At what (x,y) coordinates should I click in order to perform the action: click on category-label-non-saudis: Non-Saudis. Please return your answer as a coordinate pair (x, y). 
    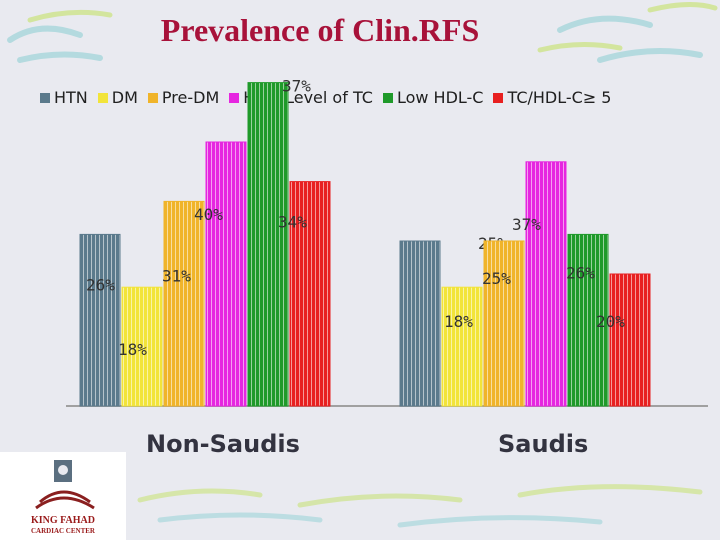
    Looking at the image, I should click on (223, 444).